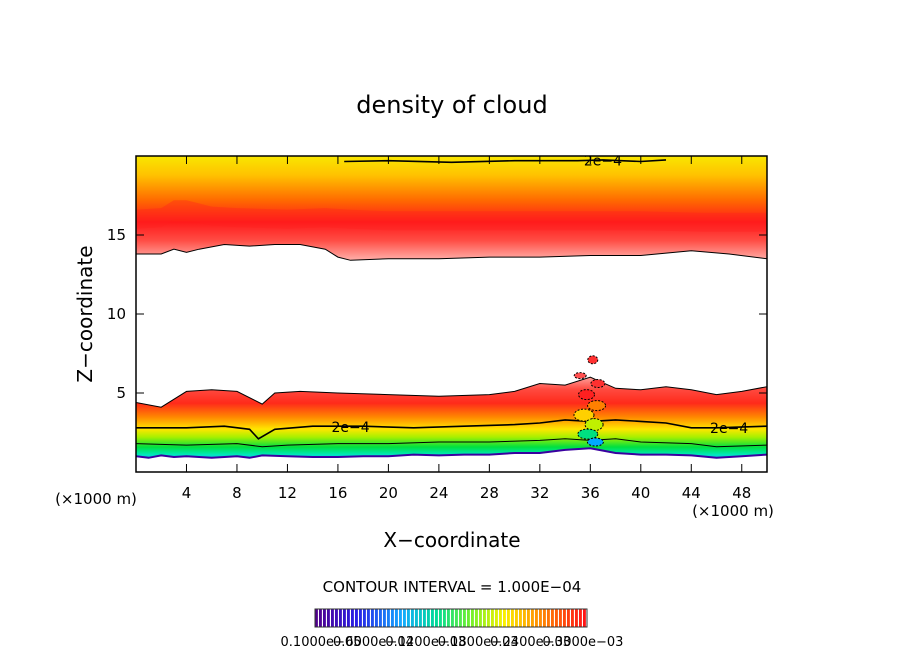 The image size is (904, 654). What do you see at coordinates (451, 453) in the screenshot?
I see `cloud-base-edge` at bounding box center [451, 453].